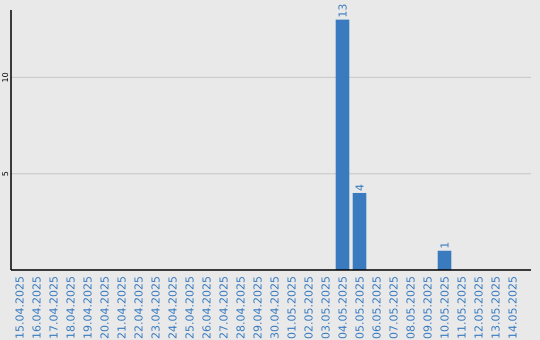 This screenshot has height=340, width=540. Describe the element at coordinates (292, 307) in the screenshot. I see `x-tick-label: 01.05.2025` at that location.